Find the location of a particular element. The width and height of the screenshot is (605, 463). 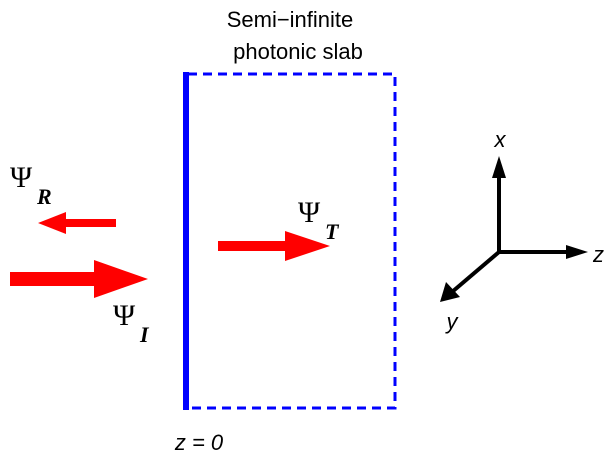

reflected-wave-arrow is located at coordinates (77, 223).